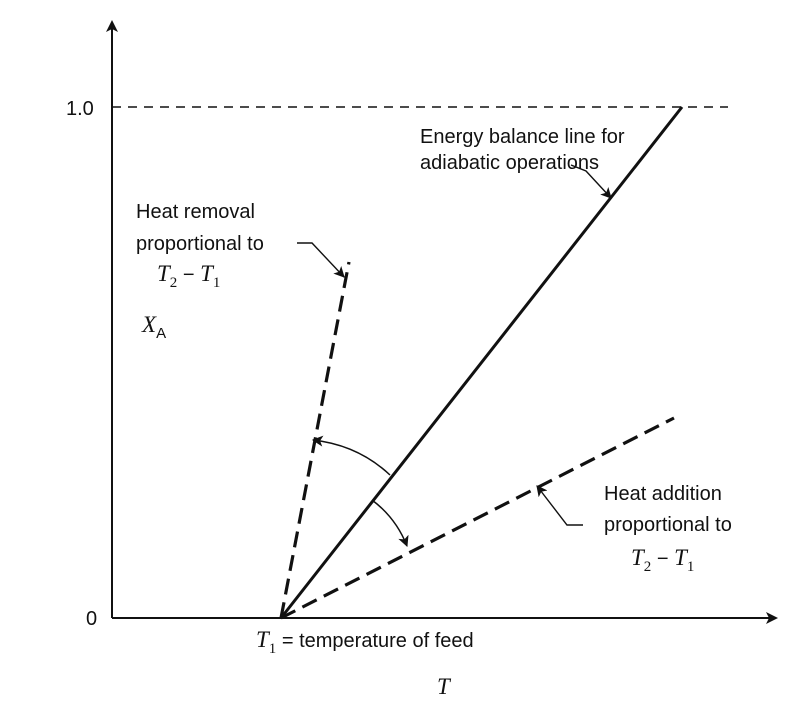 The image size is (785, 702). Describe the element at coordinates (663, 494) in the screenshot. I see `heat-addition-label-line1: Heat addition` at that location.